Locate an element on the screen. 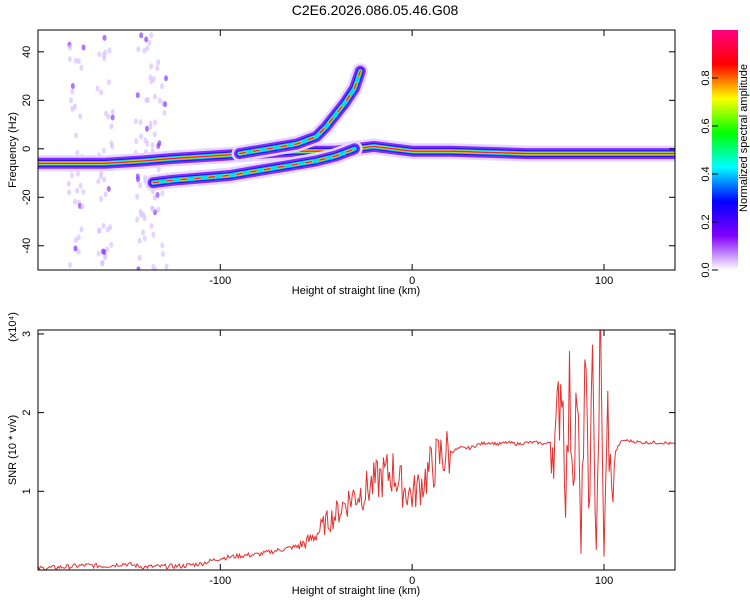  colorbar-tick-label: 0.8 is located at coordinates (706, 77).